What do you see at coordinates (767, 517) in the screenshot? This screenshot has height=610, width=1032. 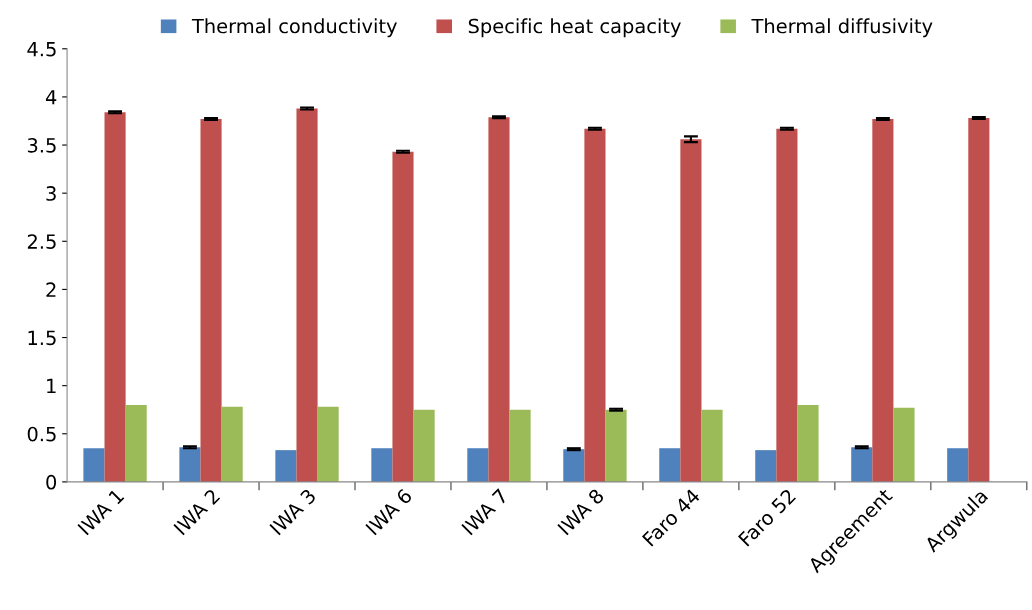 I see `x-tick-label: Faro 52` at bounding box center [767, 517].